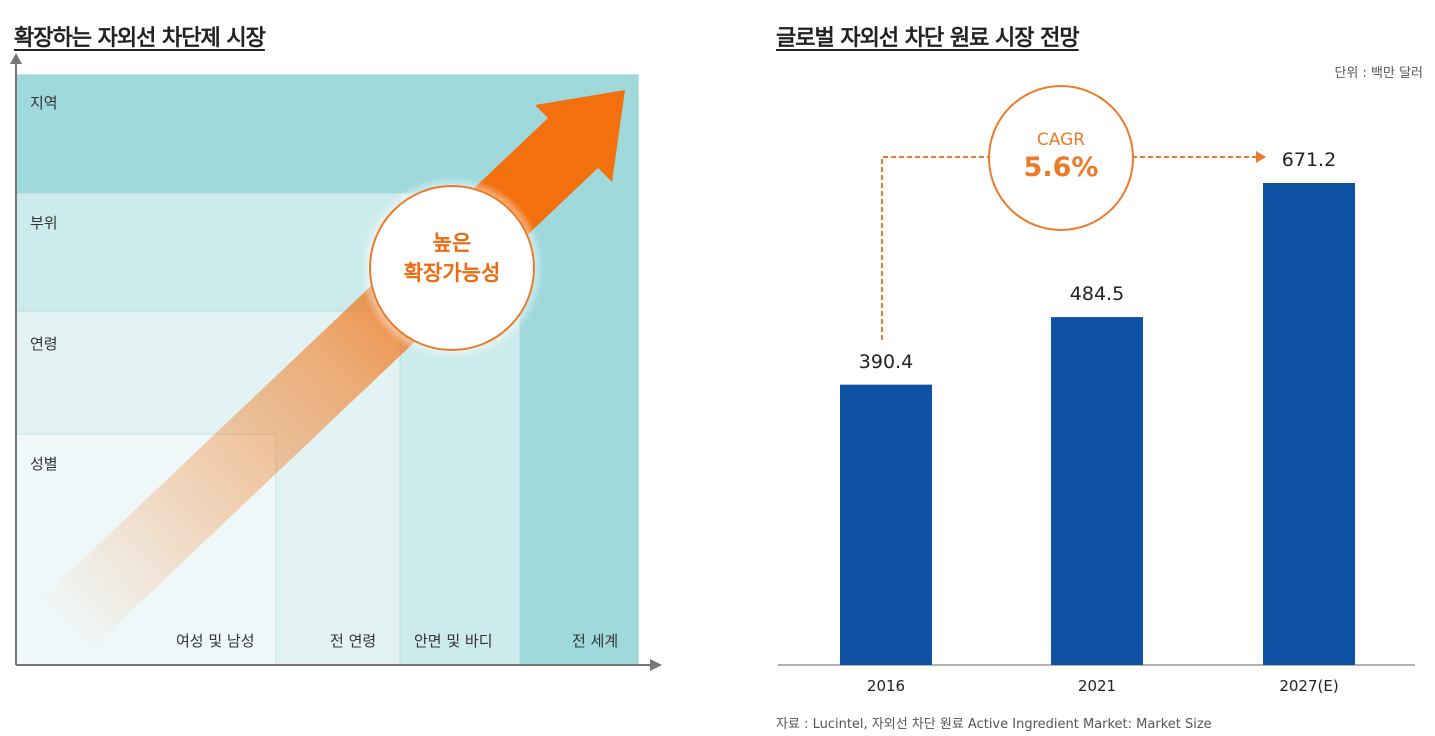 The height and width of the screenshot is (736, 1435). Describe the element at coordinates (140, 38) in the screenshot. I see `left-title: 확장하는 자외선 차단제 시장` at that location.